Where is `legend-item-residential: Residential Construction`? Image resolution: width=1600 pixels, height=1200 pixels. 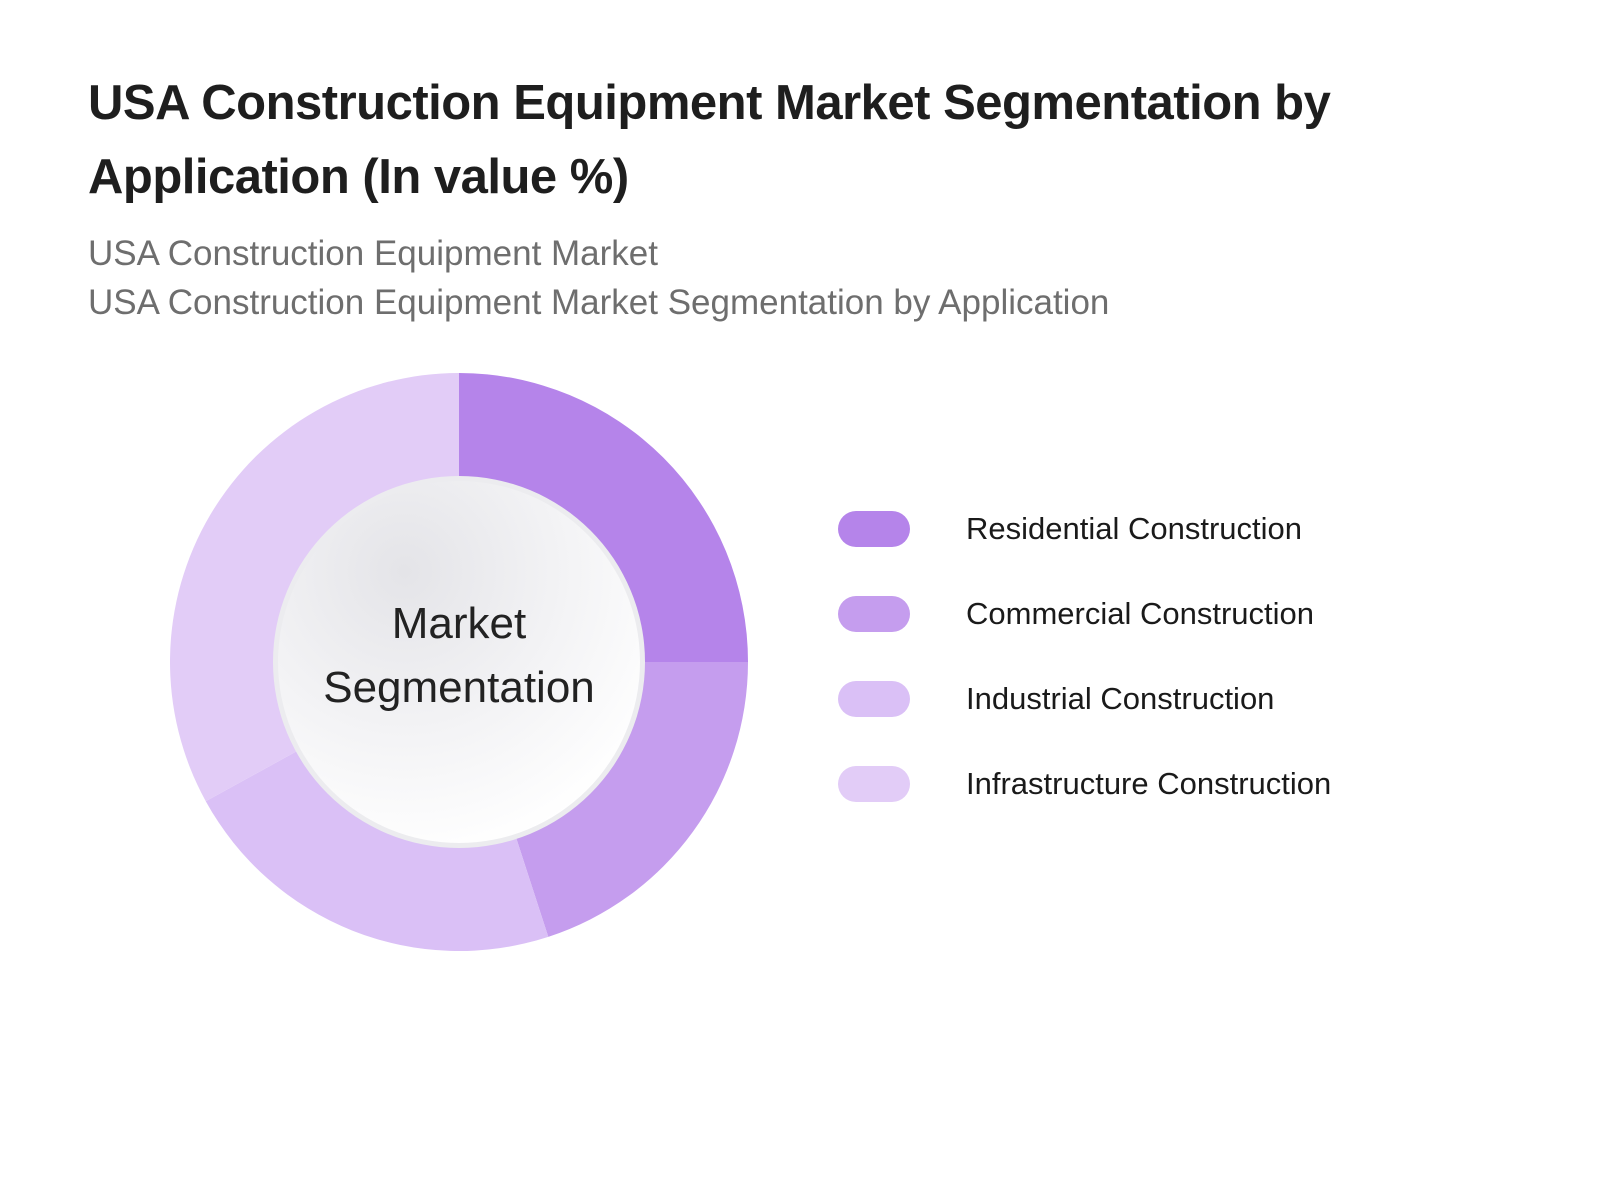
legend-item-residential: Residential Construction is located at coordinates (1138, 550).